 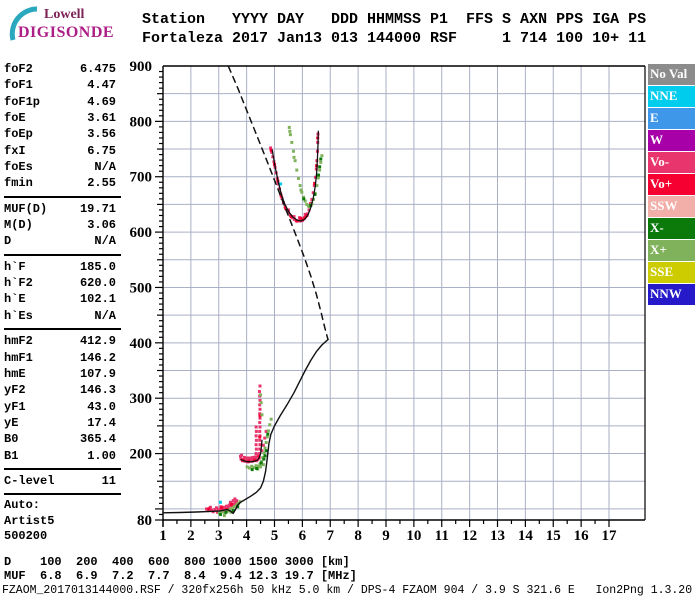 What do you see at coordinates (331, 536) in the screenshot?
I see `x-tick-label: 7` at bounding box center [331, 536].